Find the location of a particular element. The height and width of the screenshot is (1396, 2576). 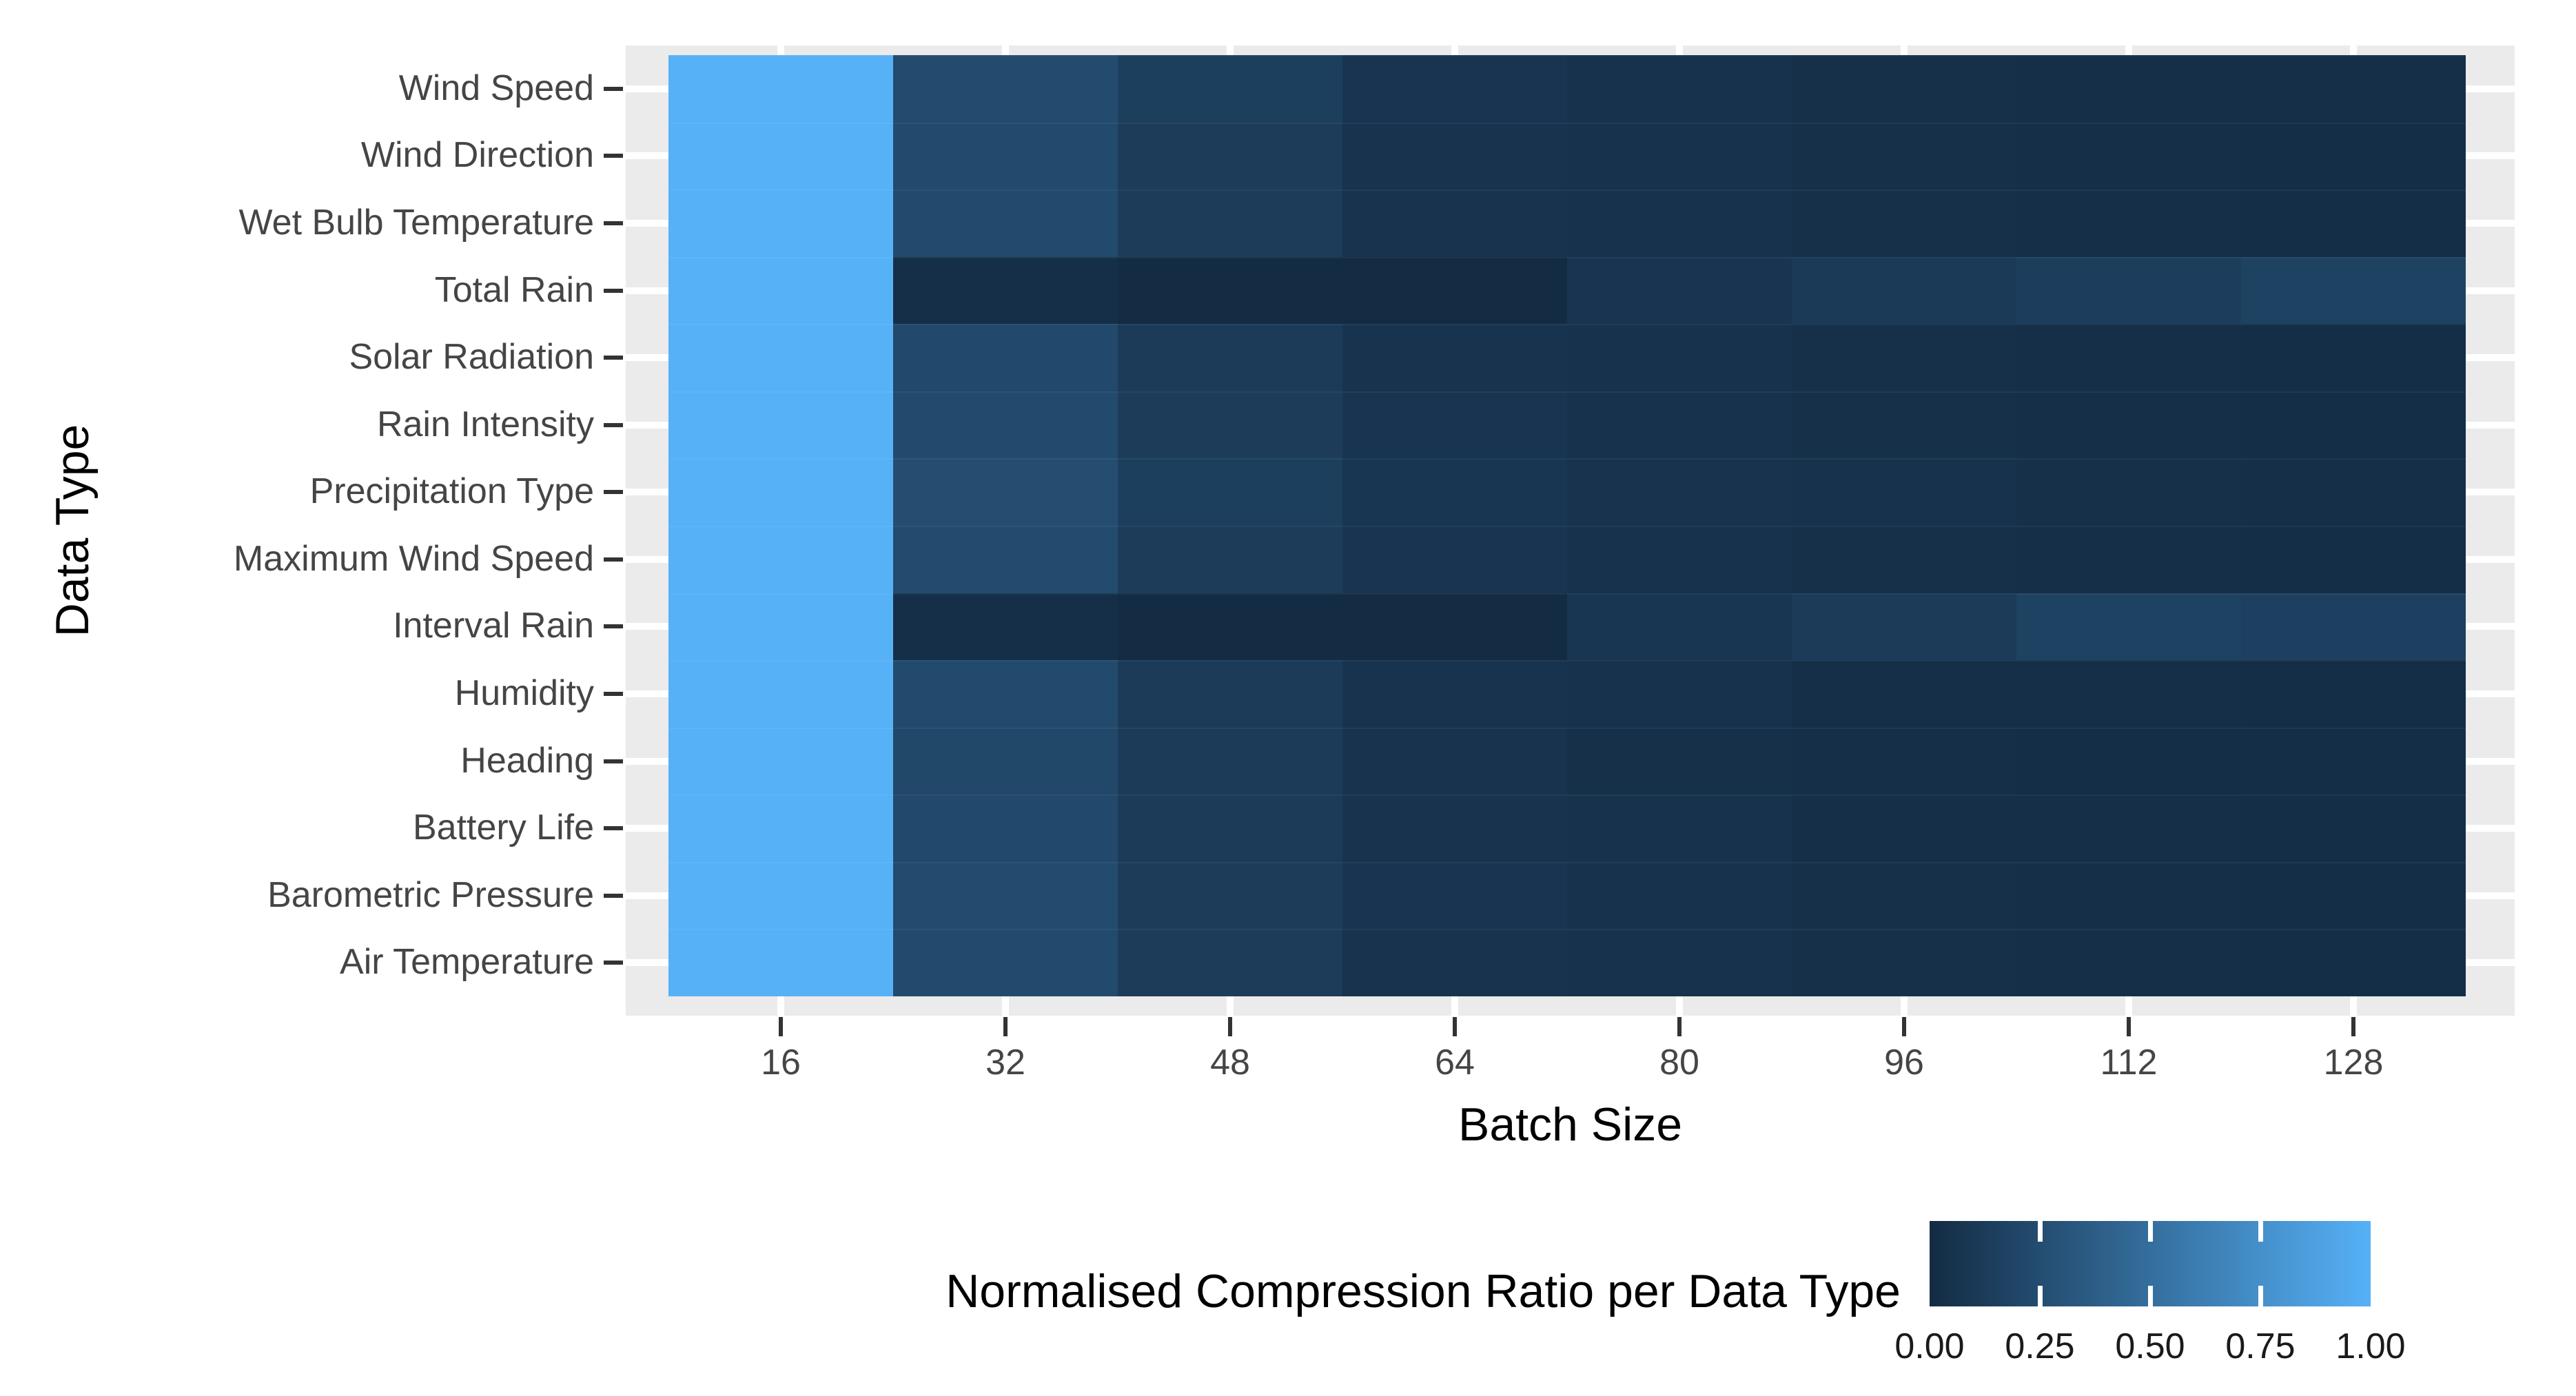

y-tick-label: Humidity is located at coordinates (524, 693).